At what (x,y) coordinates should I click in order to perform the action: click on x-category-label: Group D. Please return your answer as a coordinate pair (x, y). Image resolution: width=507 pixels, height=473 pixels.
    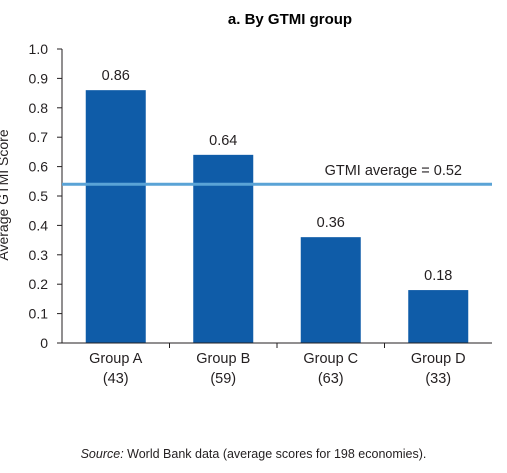
    Looking at the image, I should click on (438, 359).